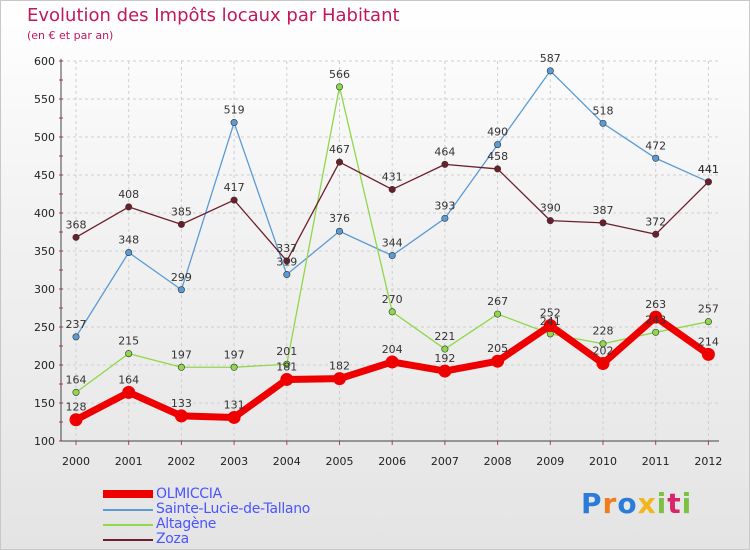 This screenshot has width=750, height=550. What do you see at coordinates (647, 503) in the screenshot?
I see `logo-letter: x` at bounding box center [647, 503].